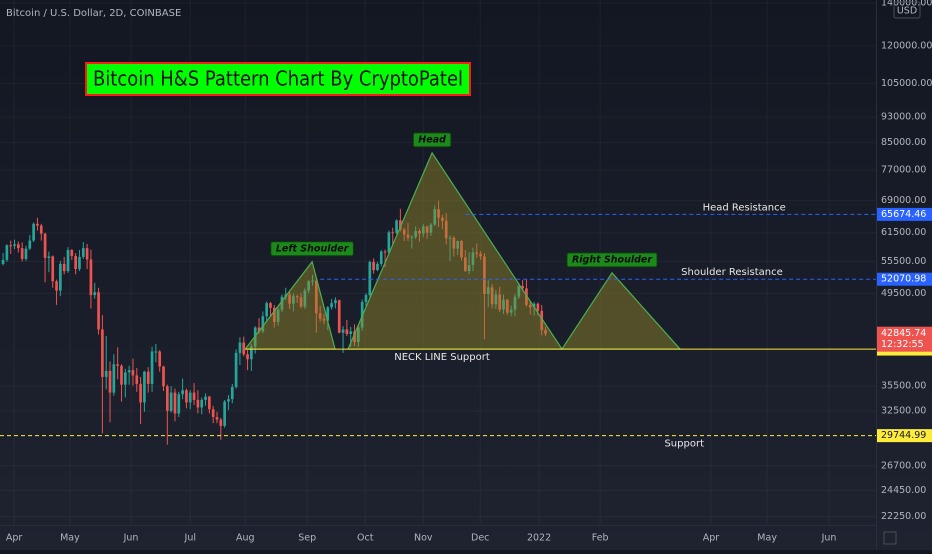  Describe the element at coordinates (903, 117) in the screenshot. I see `y-tick-label: 93000.00` at that location.